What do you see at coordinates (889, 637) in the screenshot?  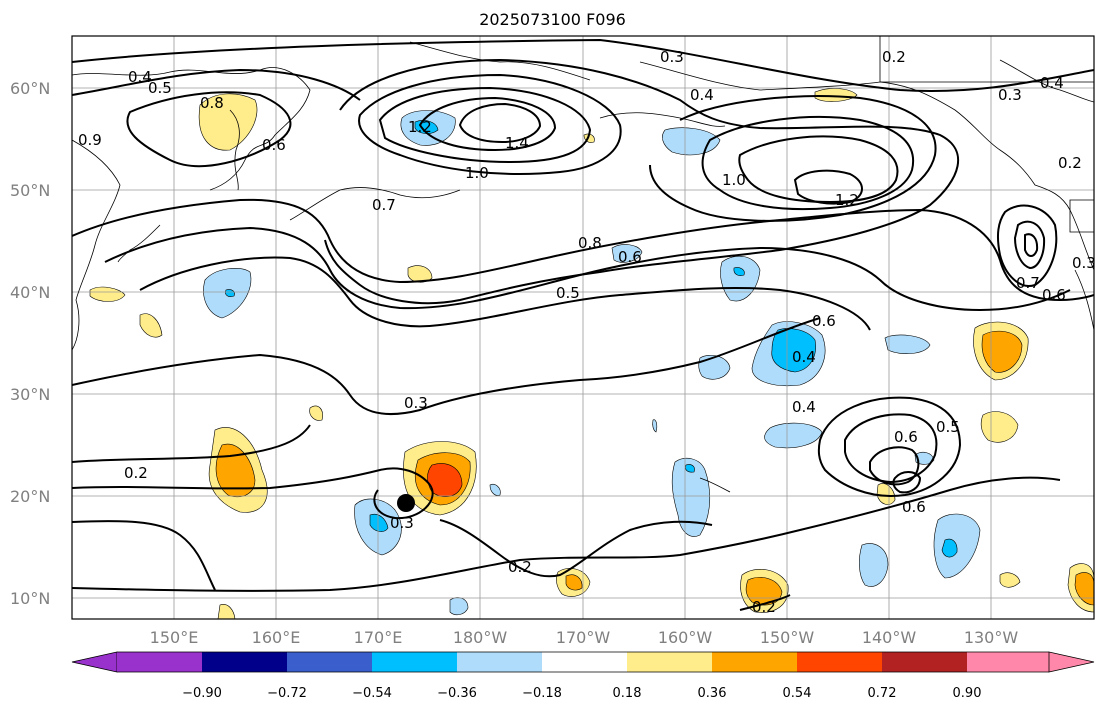 I see `lon-label: 140°W` at bounding box center [889, 637].